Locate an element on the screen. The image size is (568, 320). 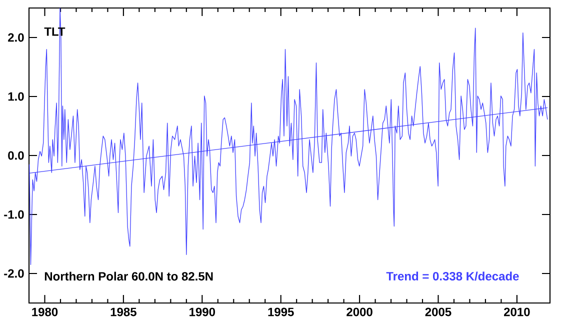
annotation: Northern Polar 60.0N to 82.5N is located at coordinates (128, 276).